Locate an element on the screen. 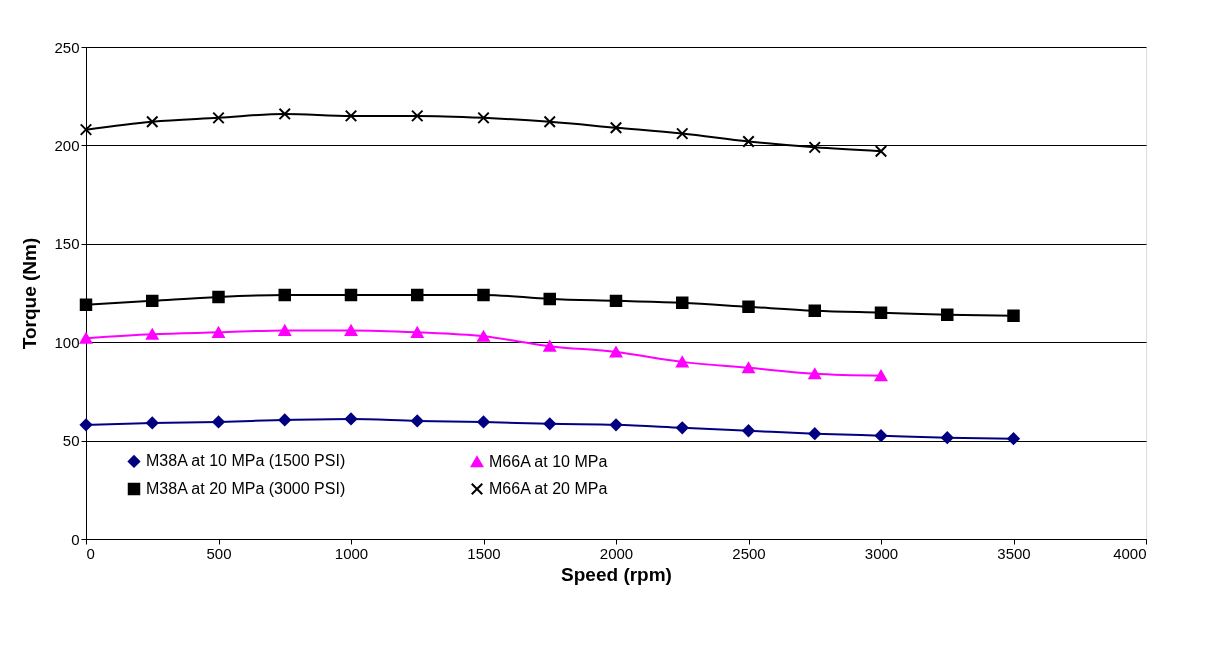 The image size is (1230, 646). y-tick-label: 50 is located at coordinates (71, 441).